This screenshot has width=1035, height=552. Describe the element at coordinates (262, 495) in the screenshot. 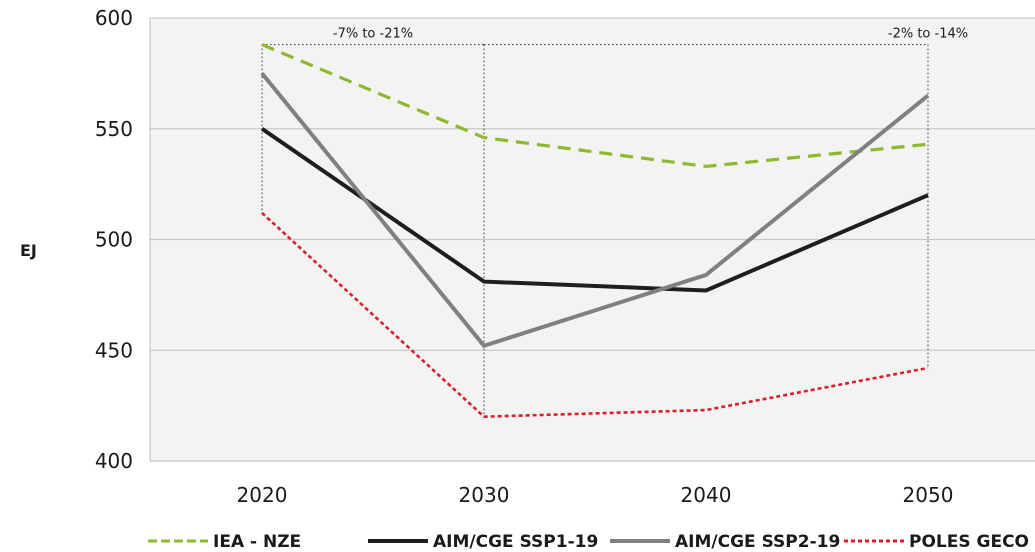

I see `x-tick-label: 2020` at that location.